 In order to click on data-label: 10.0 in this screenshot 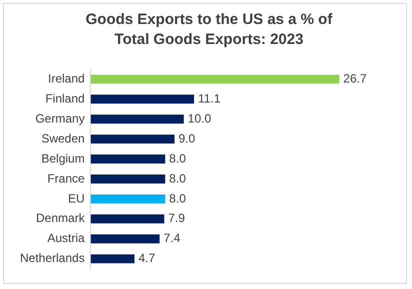, I will do `click(200, 118)`.